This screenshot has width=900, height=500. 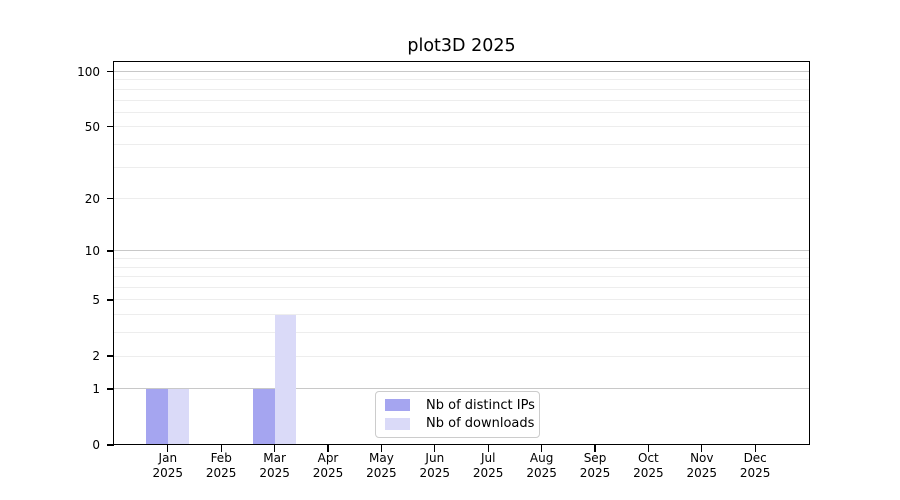 I want to click on x-tick-label: Apr 2025, so click(x=328, y=465).